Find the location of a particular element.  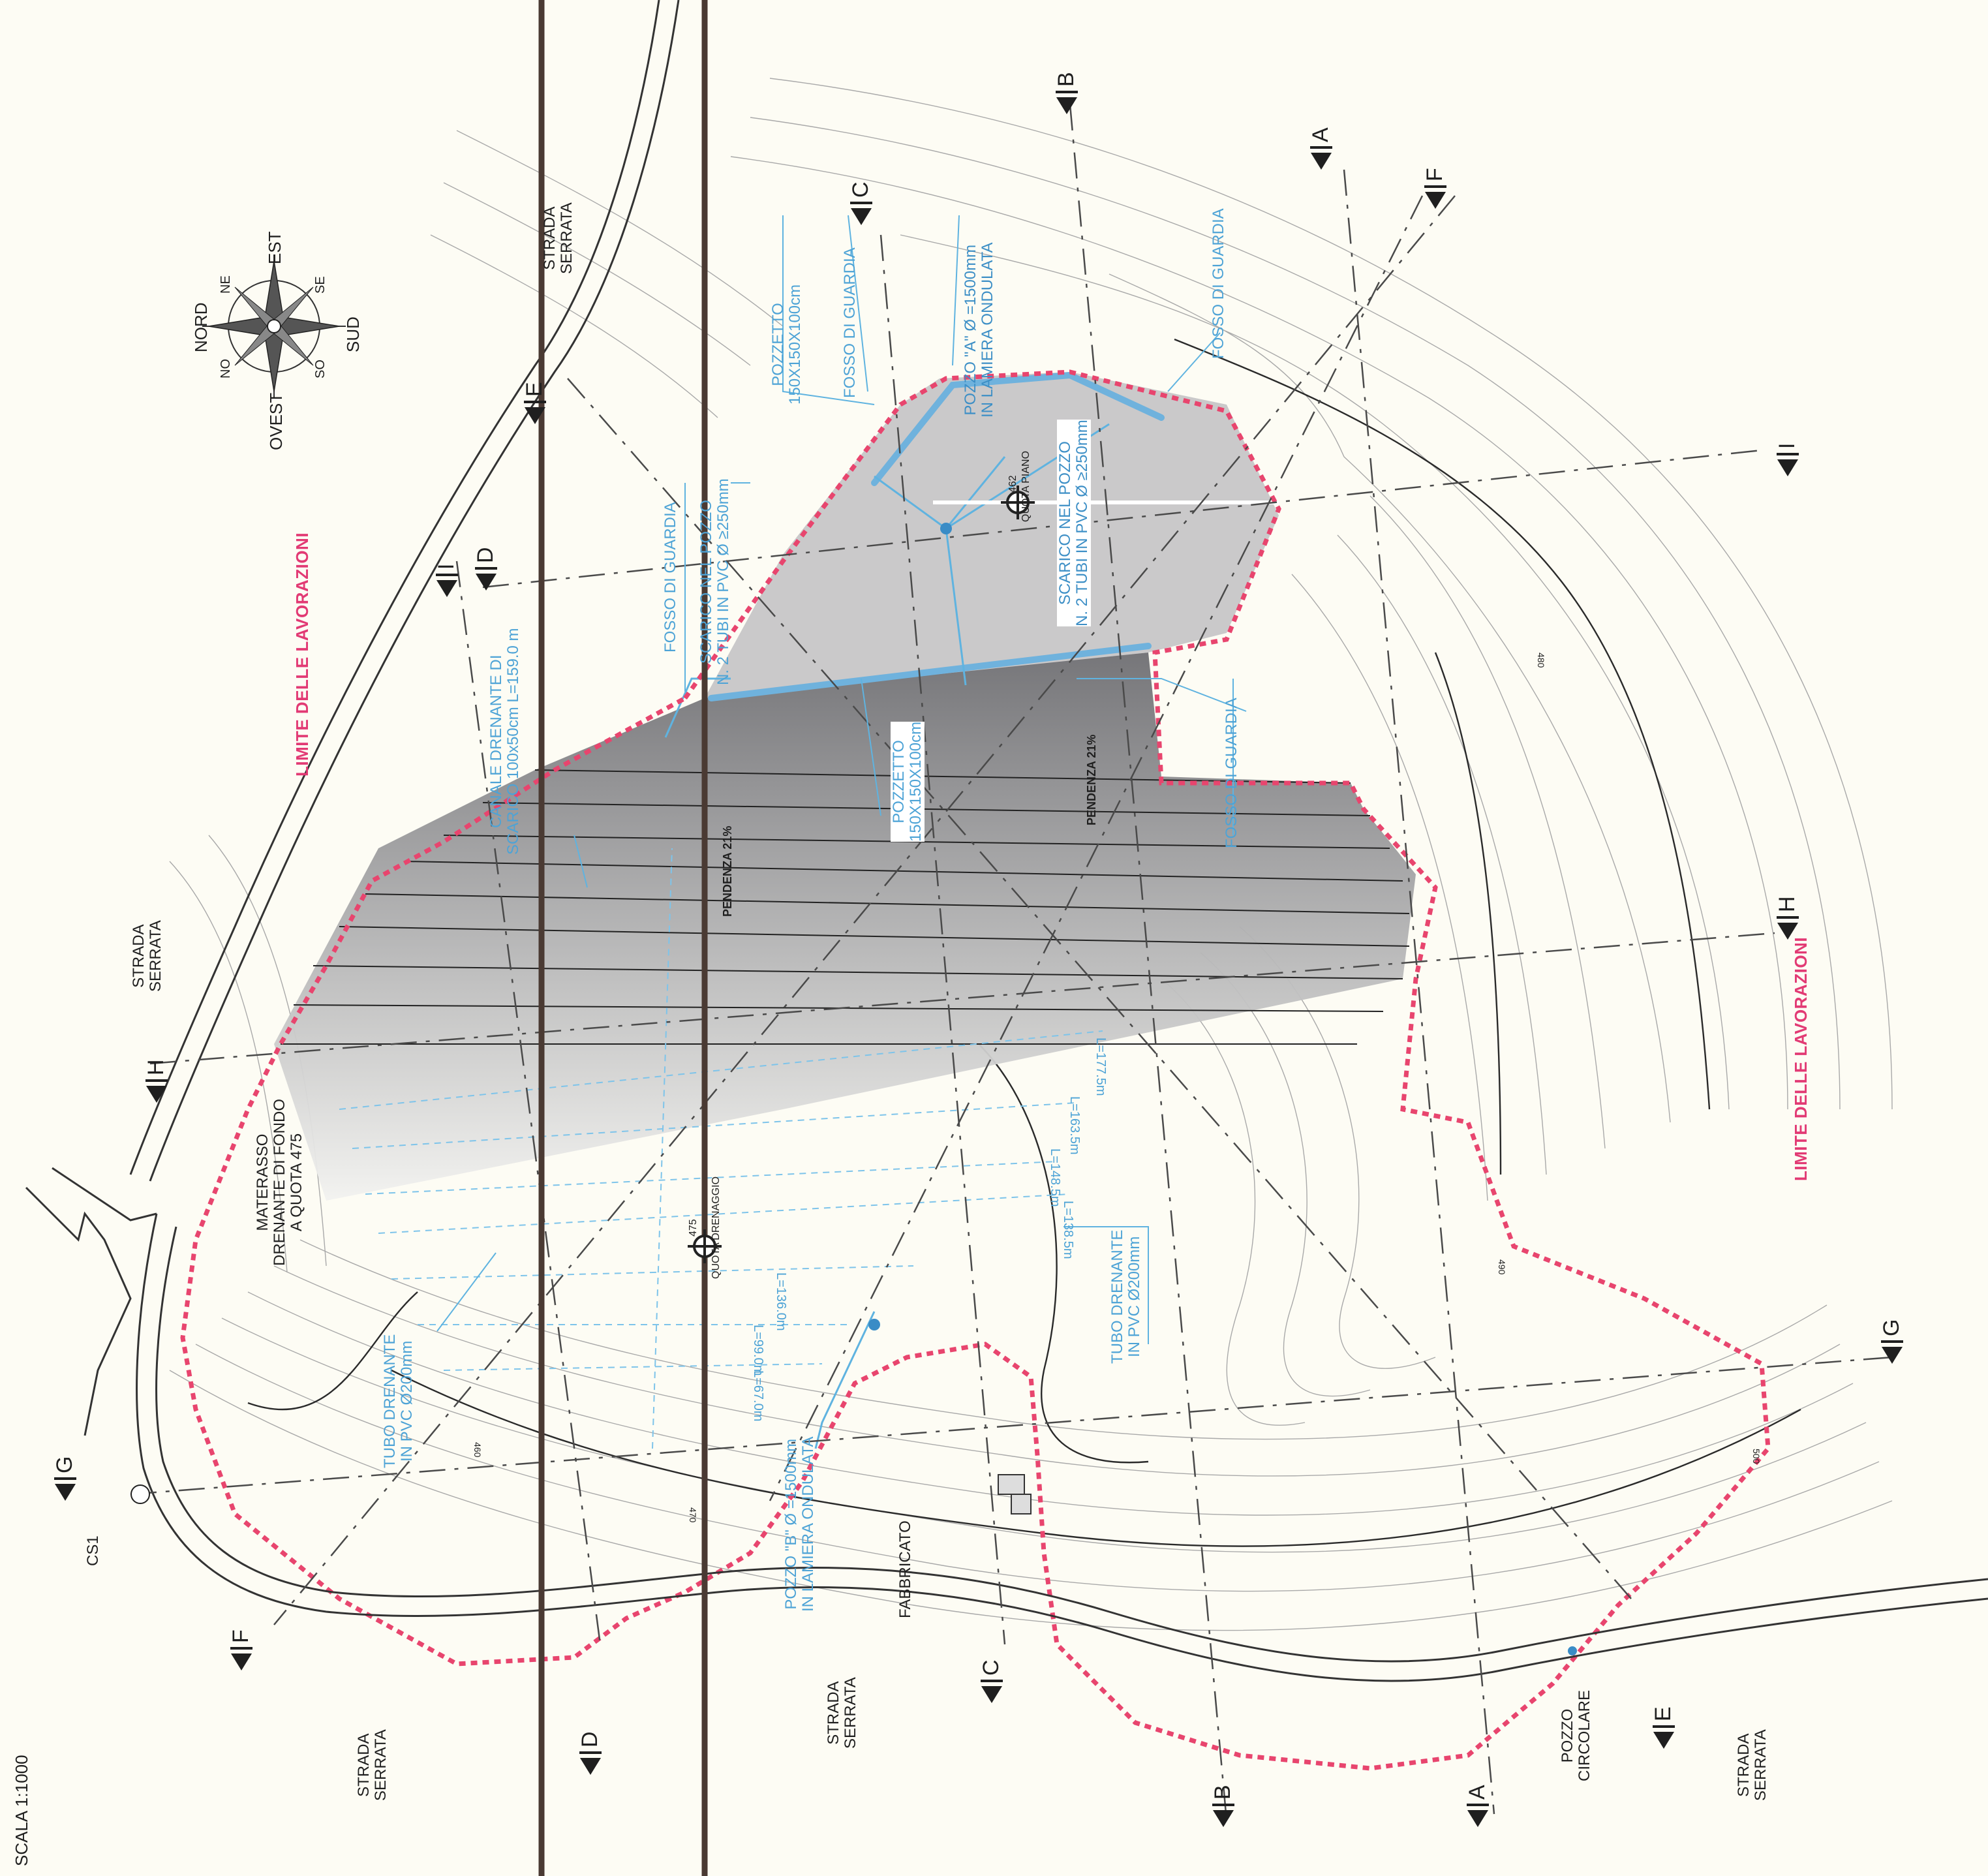

road-label-top: STRADA SERRATA is located at coordinates (558, 238).